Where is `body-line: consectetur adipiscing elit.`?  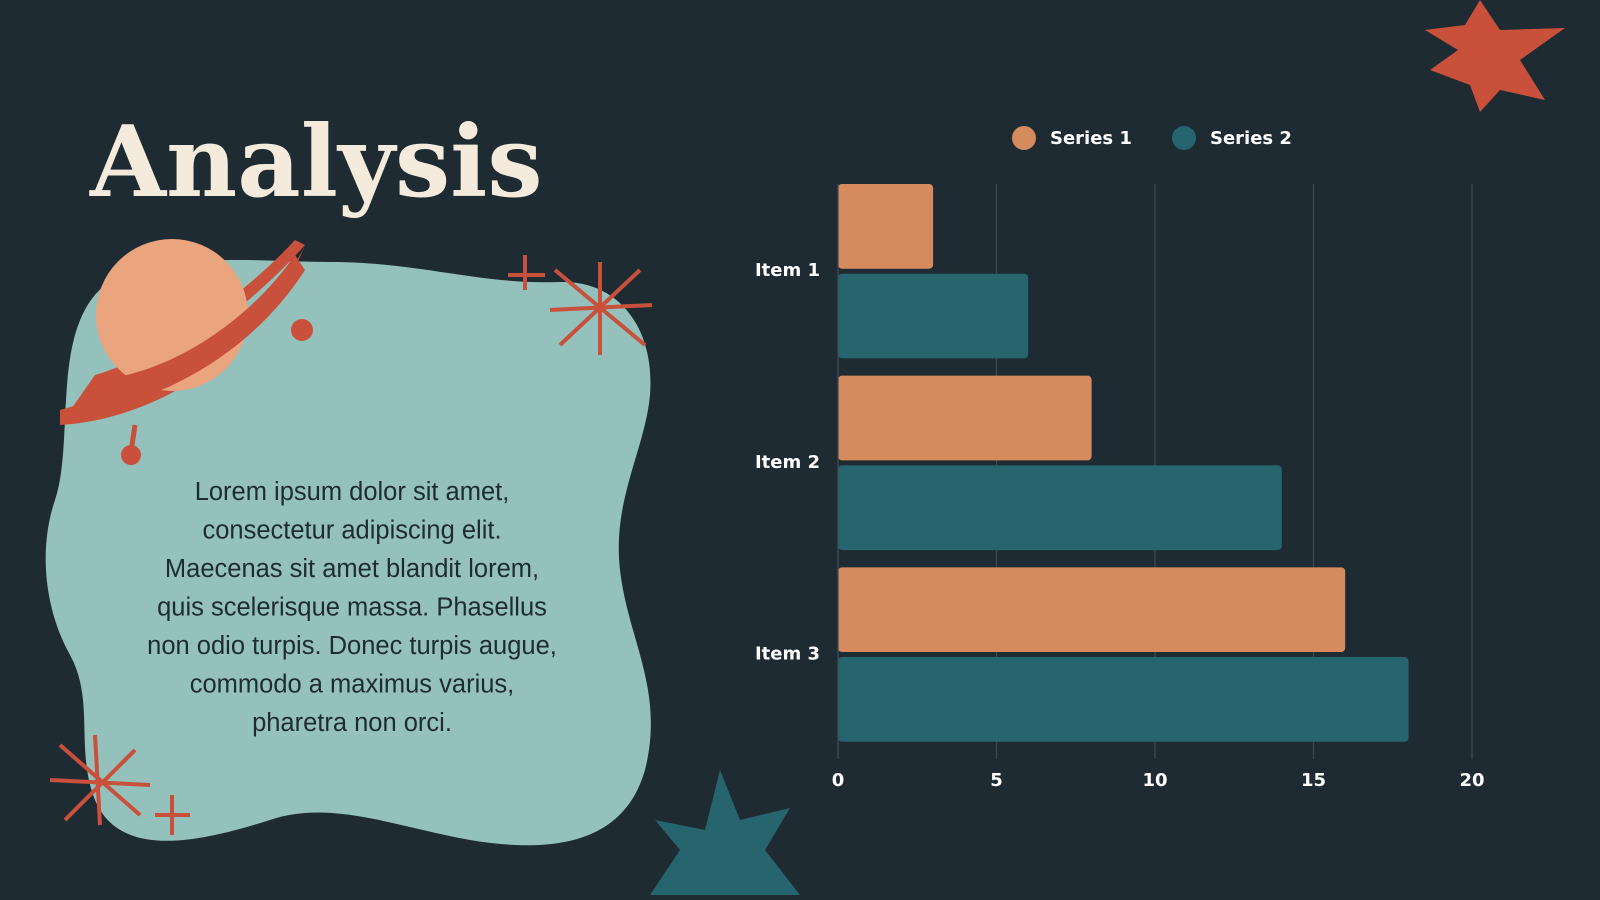
body-line: consectetur adipiscing elit. is located at coordinates (351, 531).